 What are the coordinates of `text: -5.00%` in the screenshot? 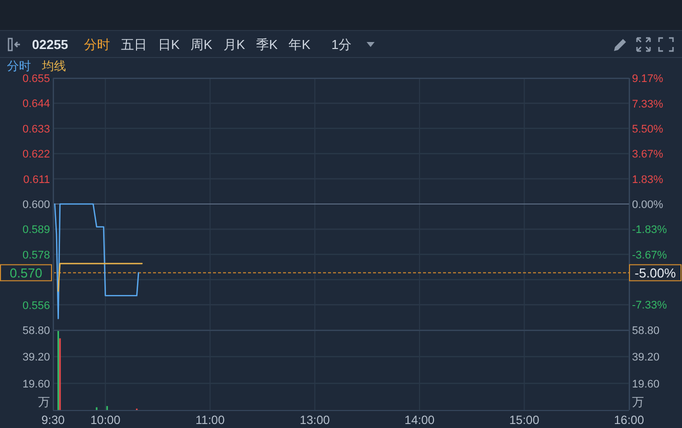 It's located at (655, 273).